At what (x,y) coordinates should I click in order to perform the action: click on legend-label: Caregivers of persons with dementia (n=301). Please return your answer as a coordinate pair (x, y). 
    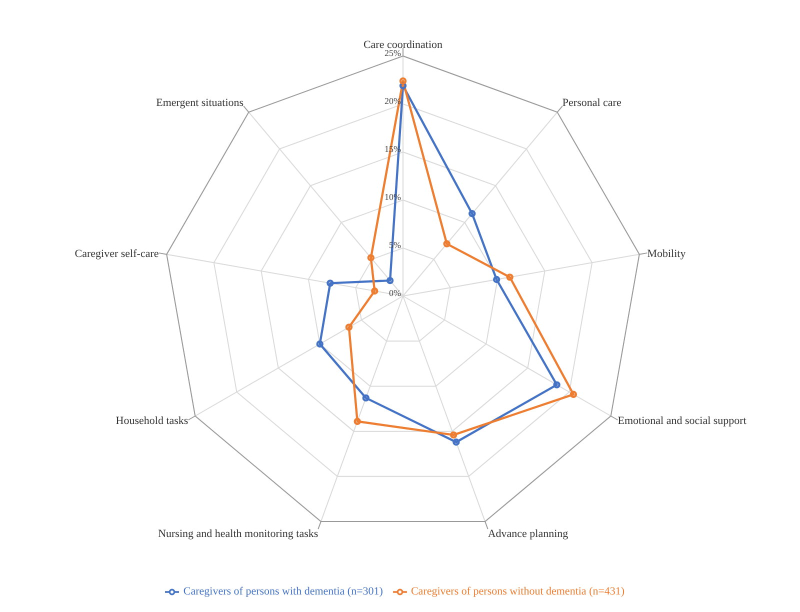
    Looking at the image, I should click on (283, 592).